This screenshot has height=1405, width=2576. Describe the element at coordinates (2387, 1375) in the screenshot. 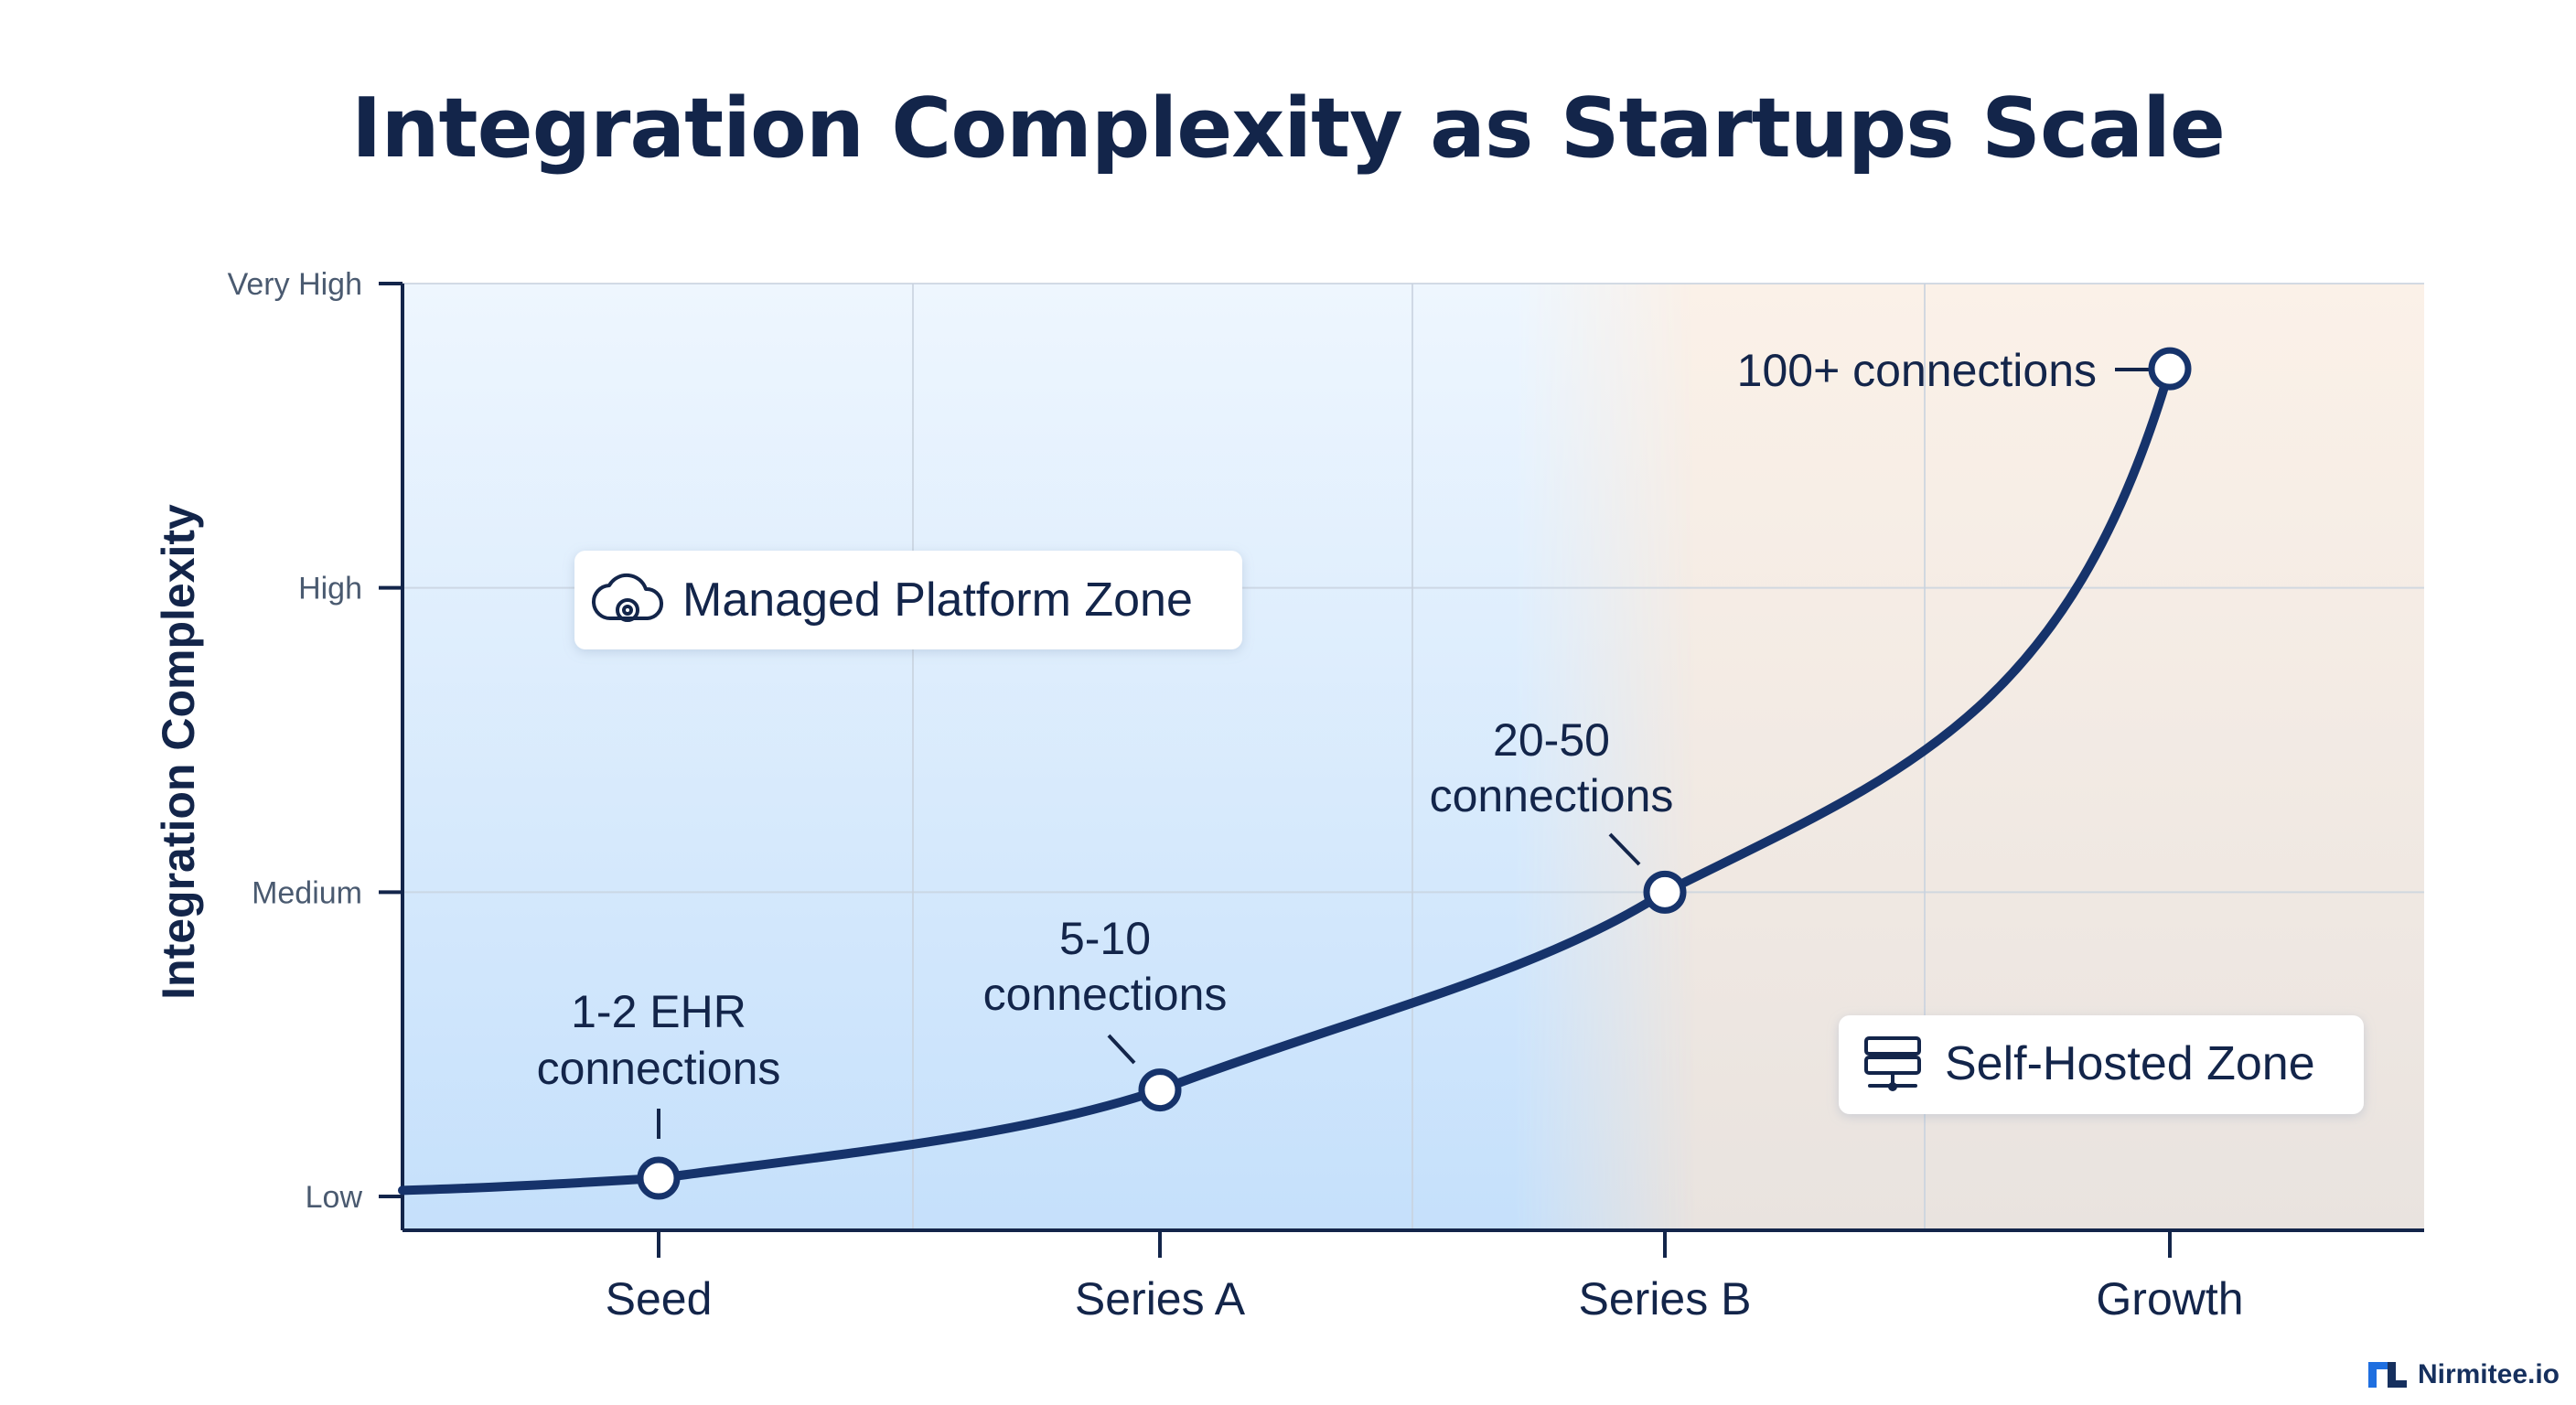

I see `nirmitee-logo-icon` at that location.